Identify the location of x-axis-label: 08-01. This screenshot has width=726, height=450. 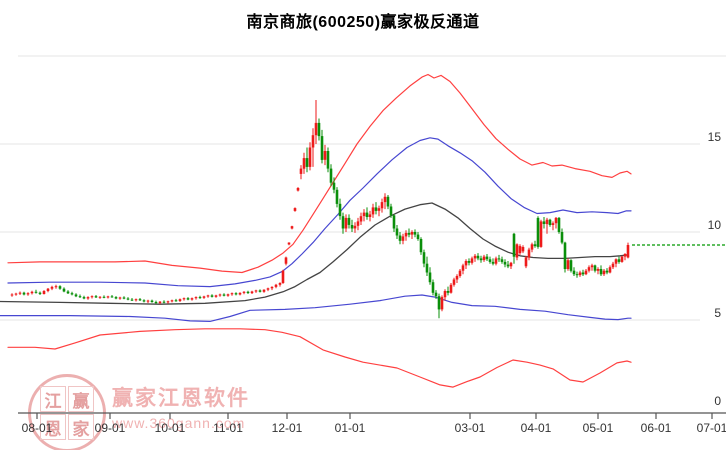
(37, 428).